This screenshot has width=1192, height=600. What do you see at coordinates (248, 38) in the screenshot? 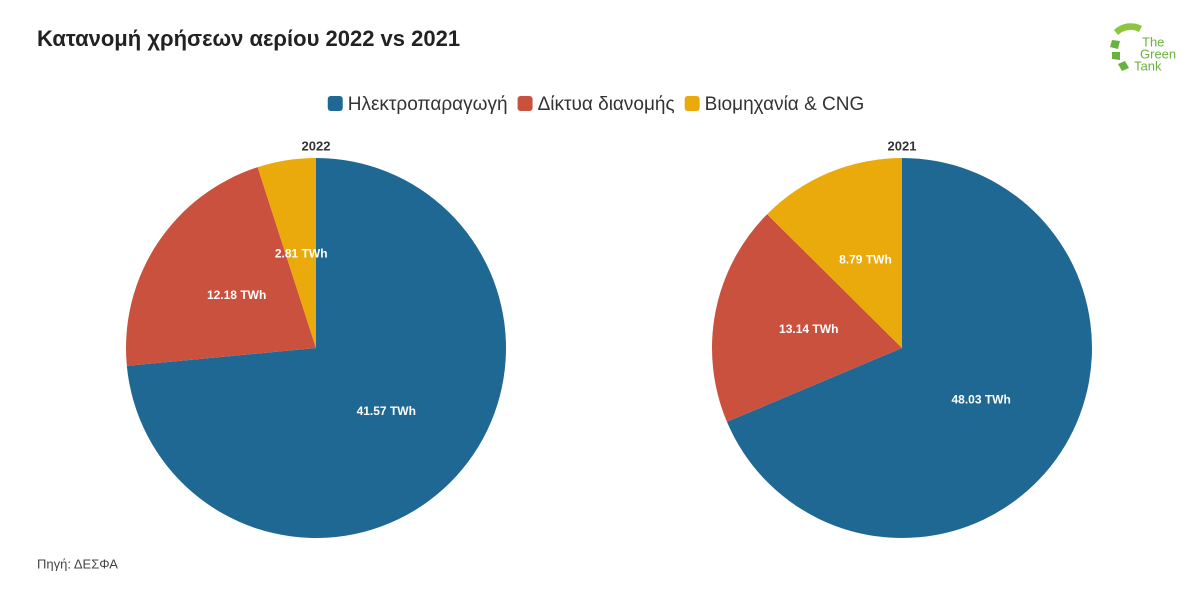
I see `title: Κατανομή χρήσεων αερίου 2022 vs 2021` at bounding box center [248, 38].